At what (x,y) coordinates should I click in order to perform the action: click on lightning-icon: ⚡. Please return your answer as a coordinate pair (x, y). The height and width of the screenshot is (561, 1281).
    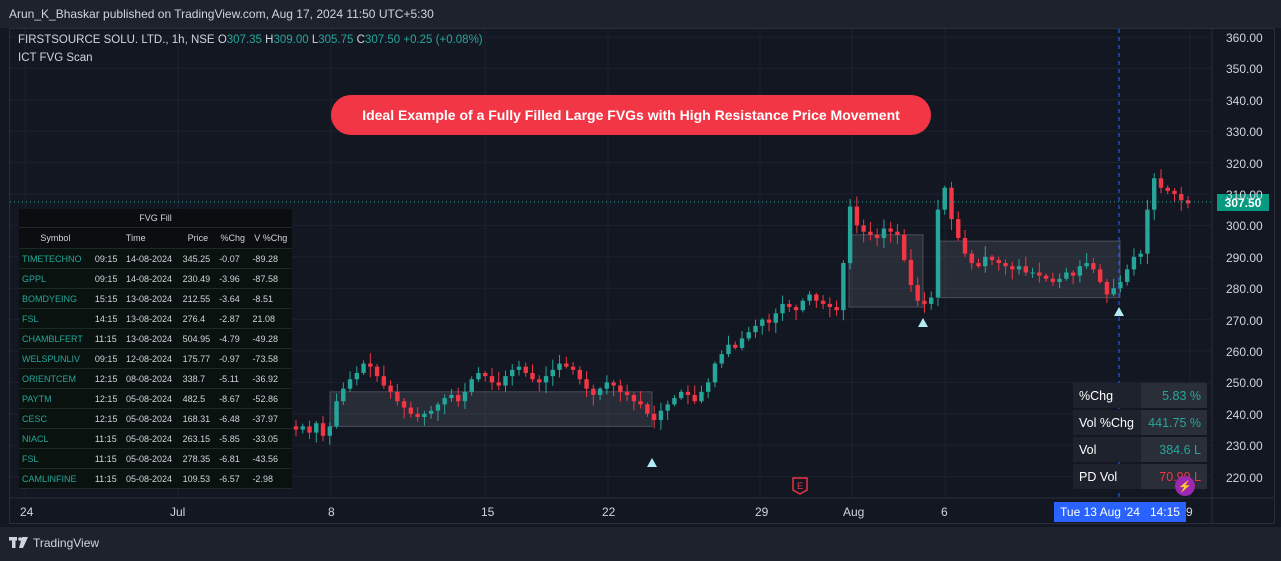
    Looking at the image, I should click on (1185, 486).